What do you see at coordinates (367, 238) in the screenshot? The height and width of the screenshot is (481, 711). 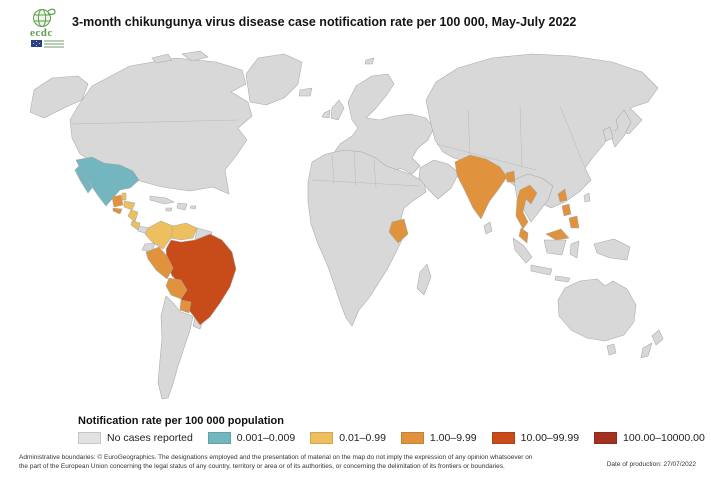 I see `region-africa` at bounding box center [367, 238].